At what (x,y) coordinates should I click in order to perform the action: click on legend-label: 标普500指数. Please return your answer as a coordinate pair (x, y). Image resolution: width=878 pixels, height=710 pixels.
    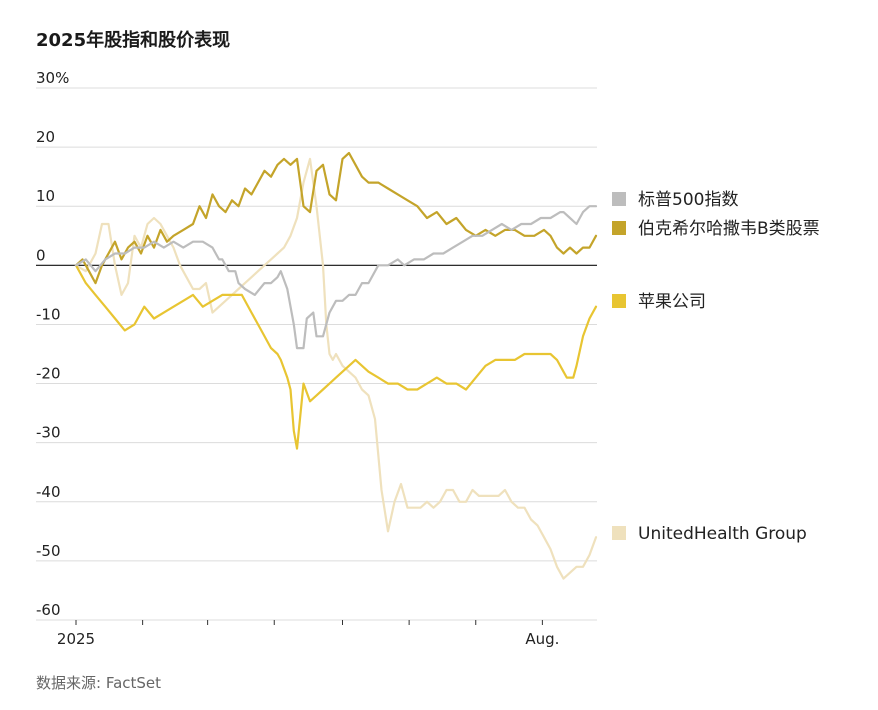
    Looking at the image, I should click on (688, 200).